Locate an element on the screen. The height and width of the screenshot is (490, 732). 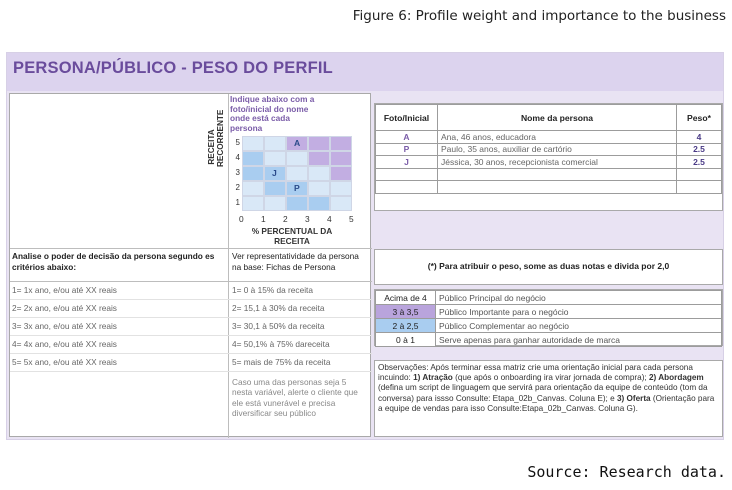
persona-matrix-grid: A J P is located at coordinates (297, 173).